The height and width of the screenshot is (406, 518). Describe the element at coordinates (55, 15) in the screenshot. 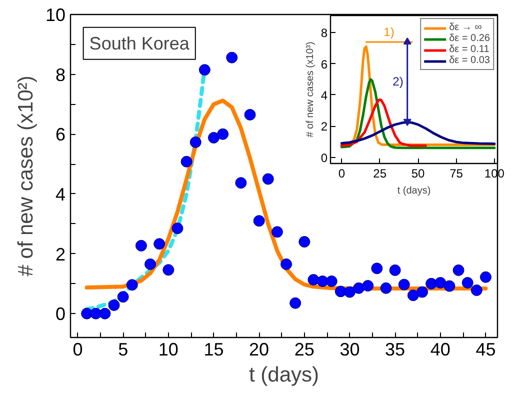

I see `y-tick-label: 10` at that location.